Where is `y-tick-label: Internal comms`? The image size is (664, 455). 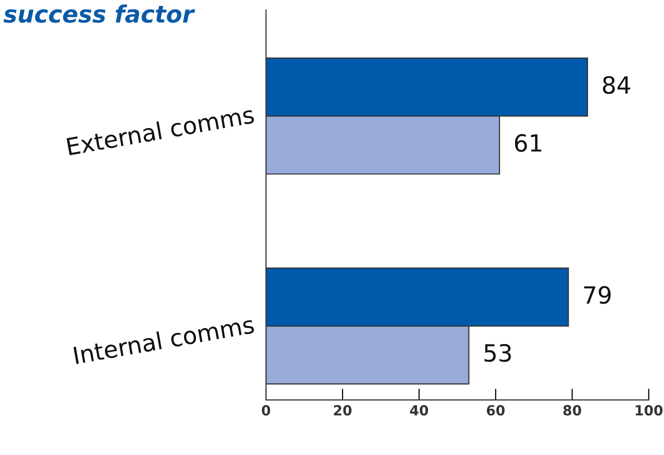 y-tick-label: Internal comms is located at coordinates (164, 339).